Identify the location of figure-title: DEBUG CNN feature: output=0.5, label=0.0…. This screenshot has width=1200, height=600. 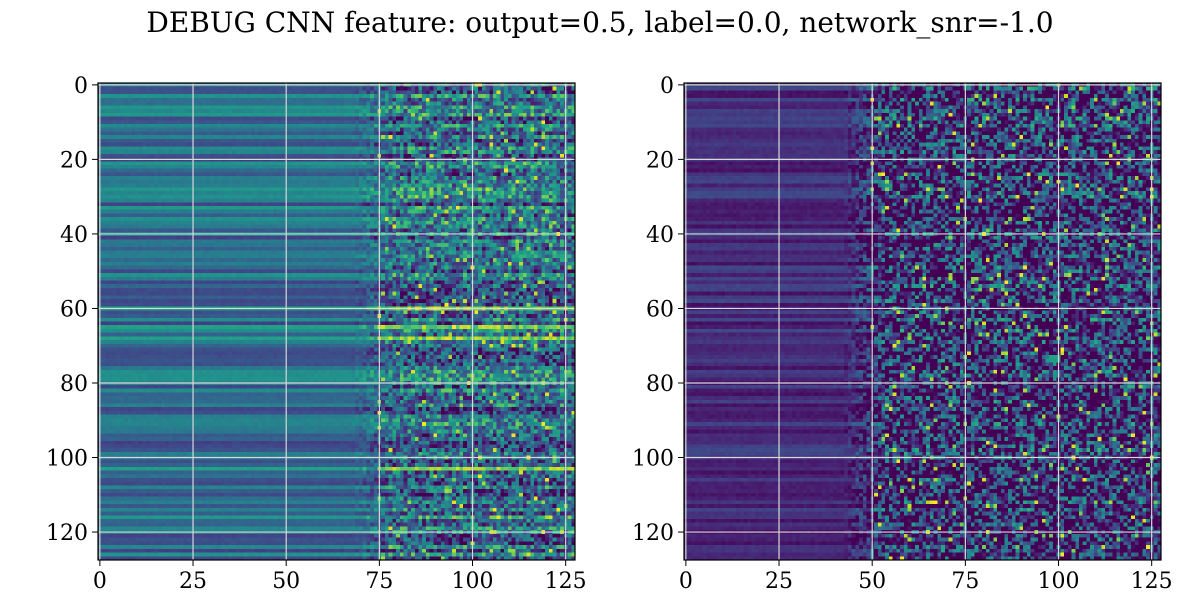
(600, 22).